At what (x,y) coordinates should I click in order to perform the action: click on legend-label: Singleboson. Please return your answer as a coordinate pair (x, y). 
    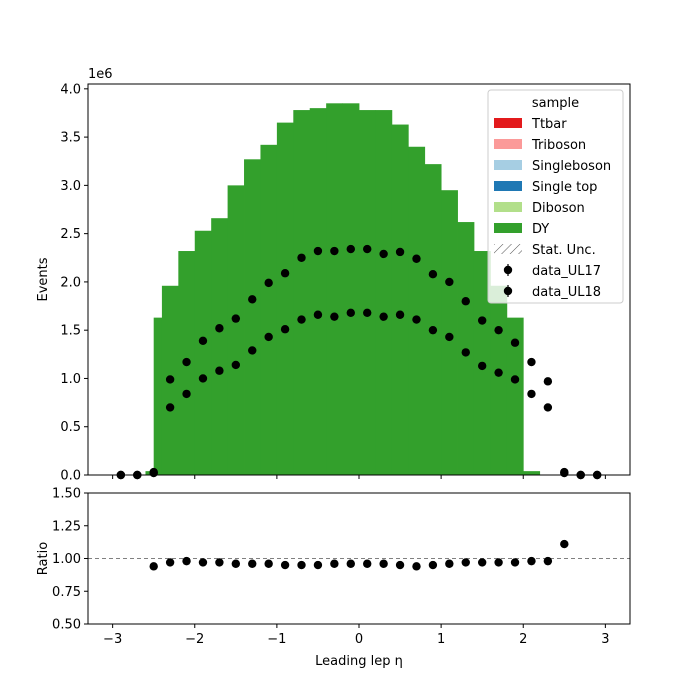
    Looking at the image, I should click on (571, 166).